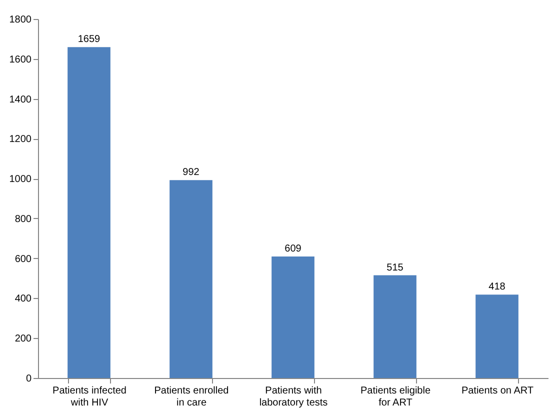  Describe the element at coordinates (395, 268) in the screenshot. I see `data-label: 515` at that location.